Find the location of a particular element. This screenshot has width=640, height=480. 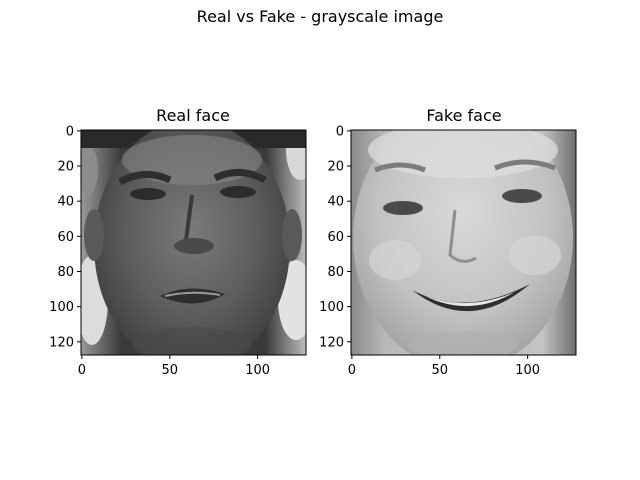

panel-title-fake: Fake face is located at coordinates (464, 115).